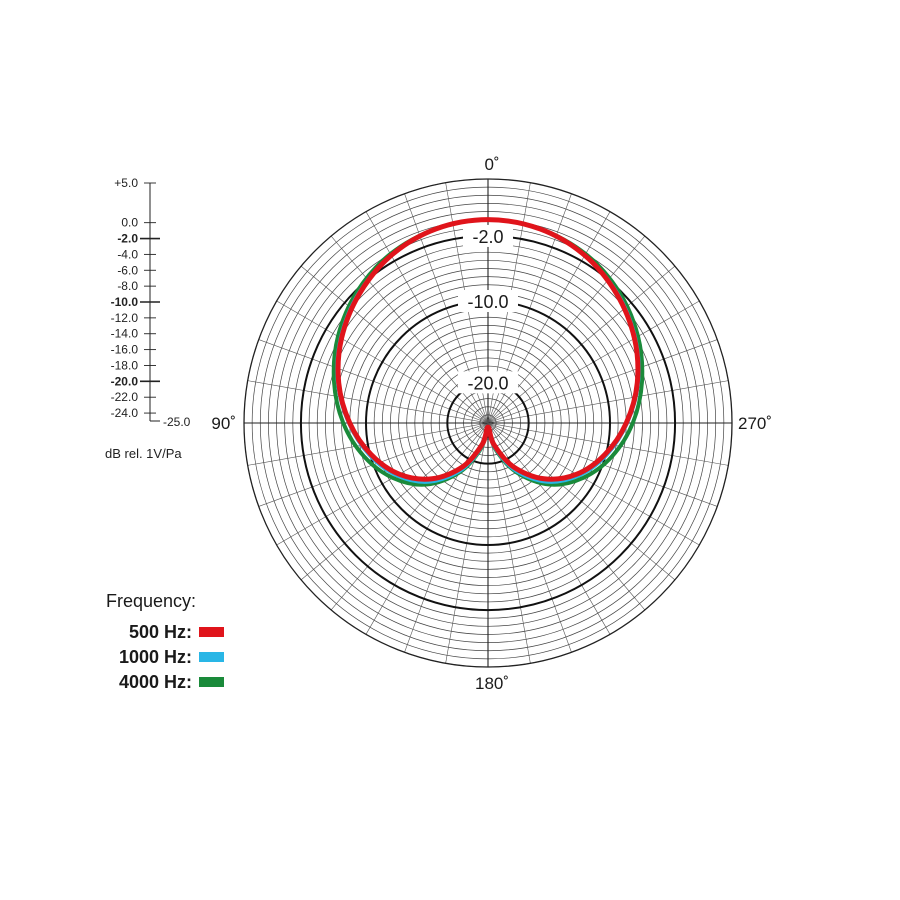  I want to click on scale-tick-label: -10.0, so click(125, 302).